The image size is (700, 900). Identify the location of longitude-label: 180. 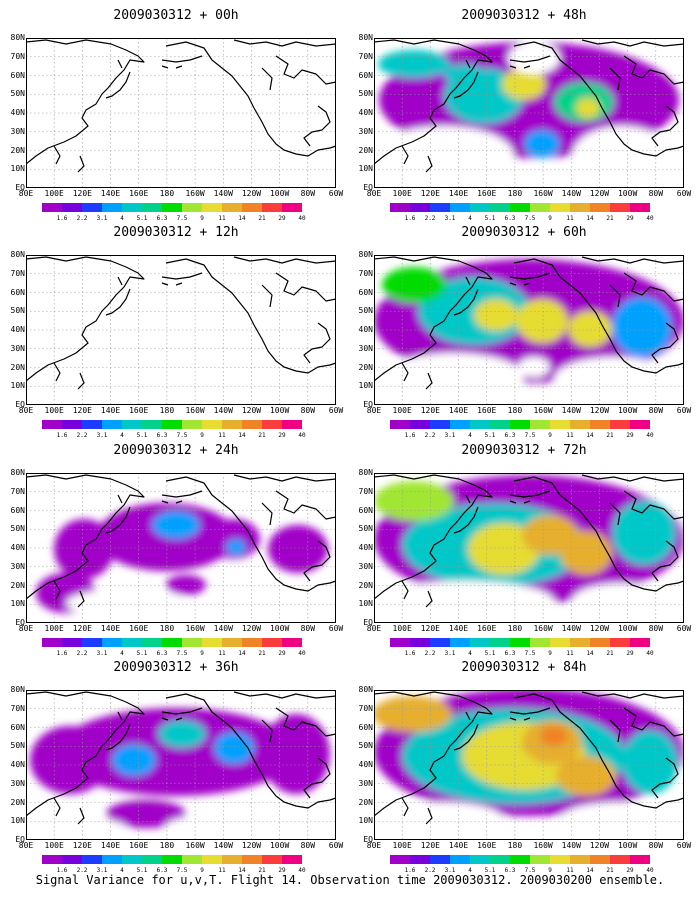
(515, 628).